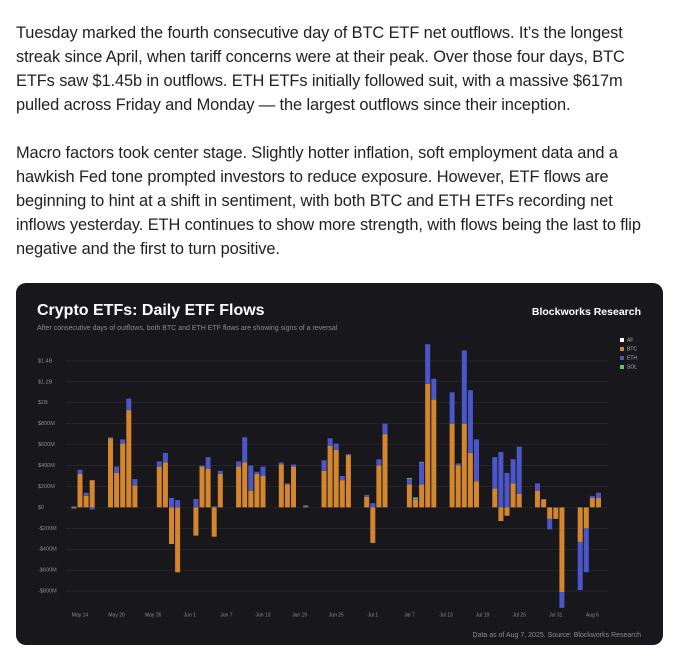 The height and width of the screenshot is (668, 680). I want to click on x-tick-label: Jun 19, so click(299, 615).